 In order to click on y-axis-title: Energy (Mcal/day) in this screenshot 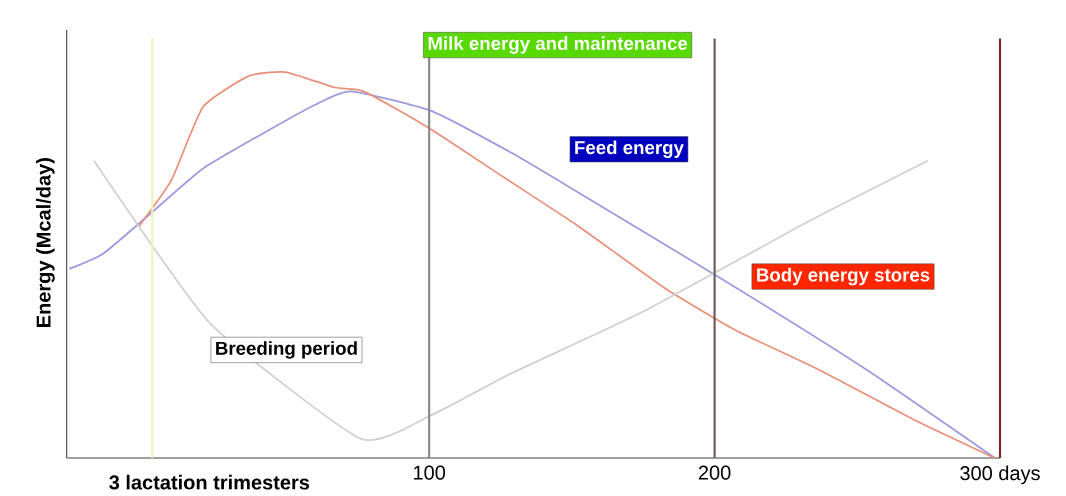, I will do `click(45, 242)`.